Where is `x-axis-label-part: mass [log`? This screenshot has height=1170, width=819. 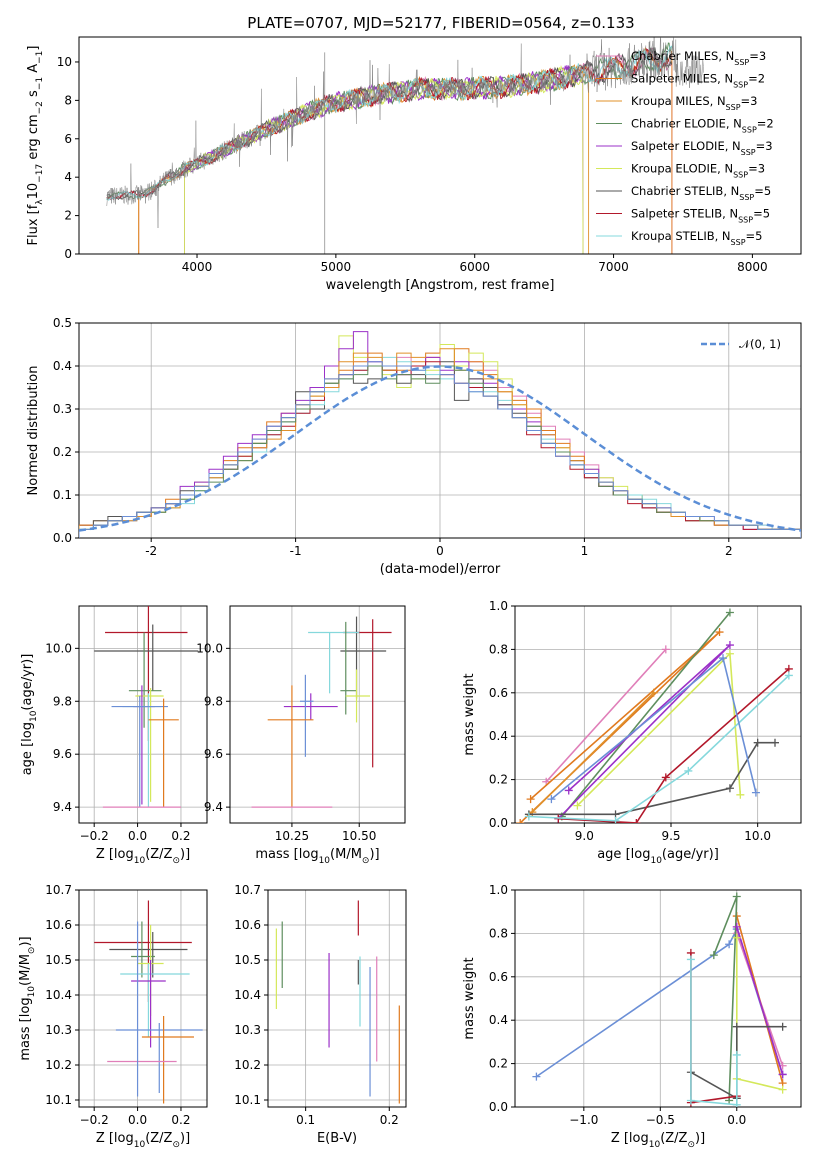 x-axis-label-part: mass [log is located at coordinates (286, 854).